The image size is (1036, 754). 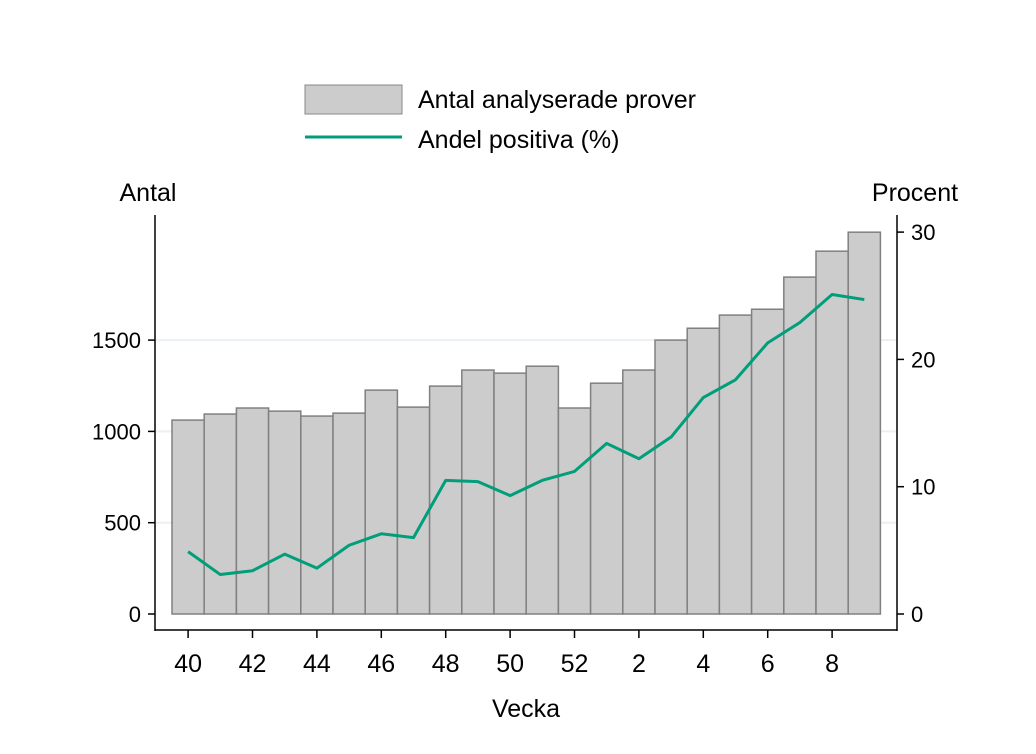 What do you see at coordinates (768, 664) in the screenshot?
I see `x-tick-label: 6` at bounding box center [768, 664].